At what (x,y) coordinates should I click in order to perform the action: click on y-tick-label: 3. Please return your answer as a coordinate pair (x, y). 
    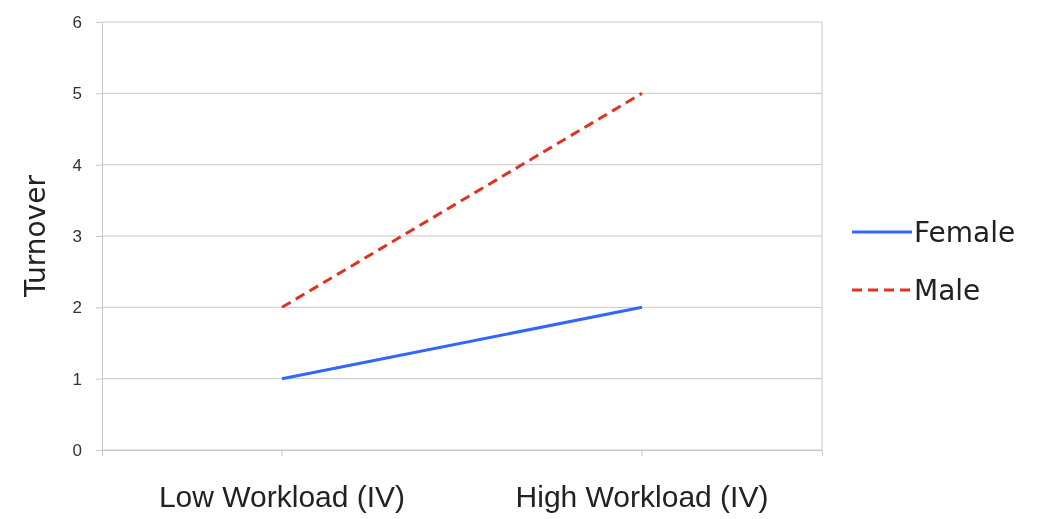
    Looking at the image, I should click on (77, 236).